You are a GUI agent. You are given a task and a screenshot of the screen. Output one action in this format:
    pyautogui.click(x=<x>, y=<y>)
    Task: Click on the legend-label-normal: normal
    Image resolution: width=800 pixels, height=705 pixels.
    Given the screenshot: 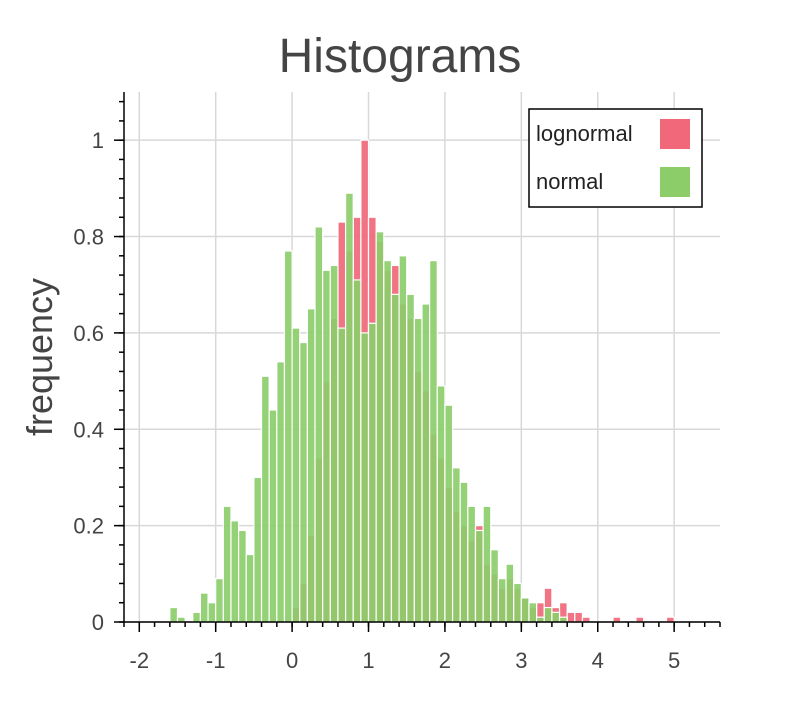 What is the action you would take?
    pyautogui.click(x=569, y=181)
    